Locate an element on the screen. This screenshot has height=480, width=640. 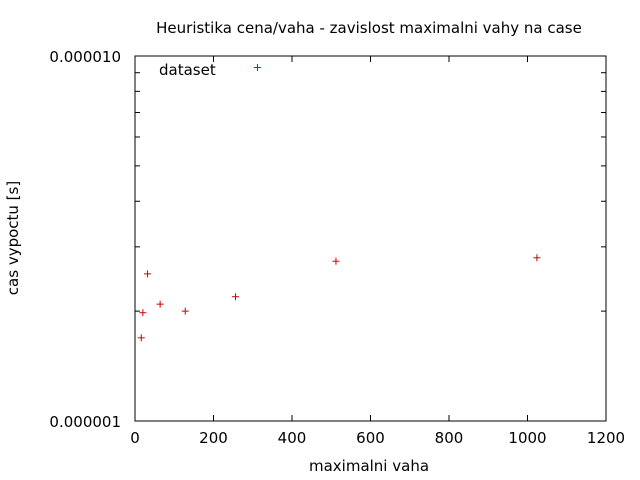
legend: dataset is located at coordinates (187, 70).